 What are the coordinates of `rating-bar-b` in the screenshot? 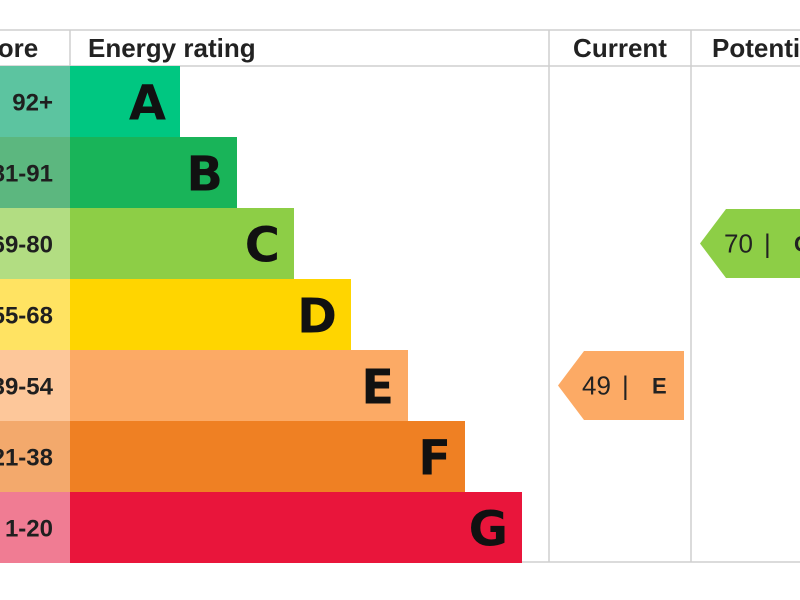 It's located at (153, 172).